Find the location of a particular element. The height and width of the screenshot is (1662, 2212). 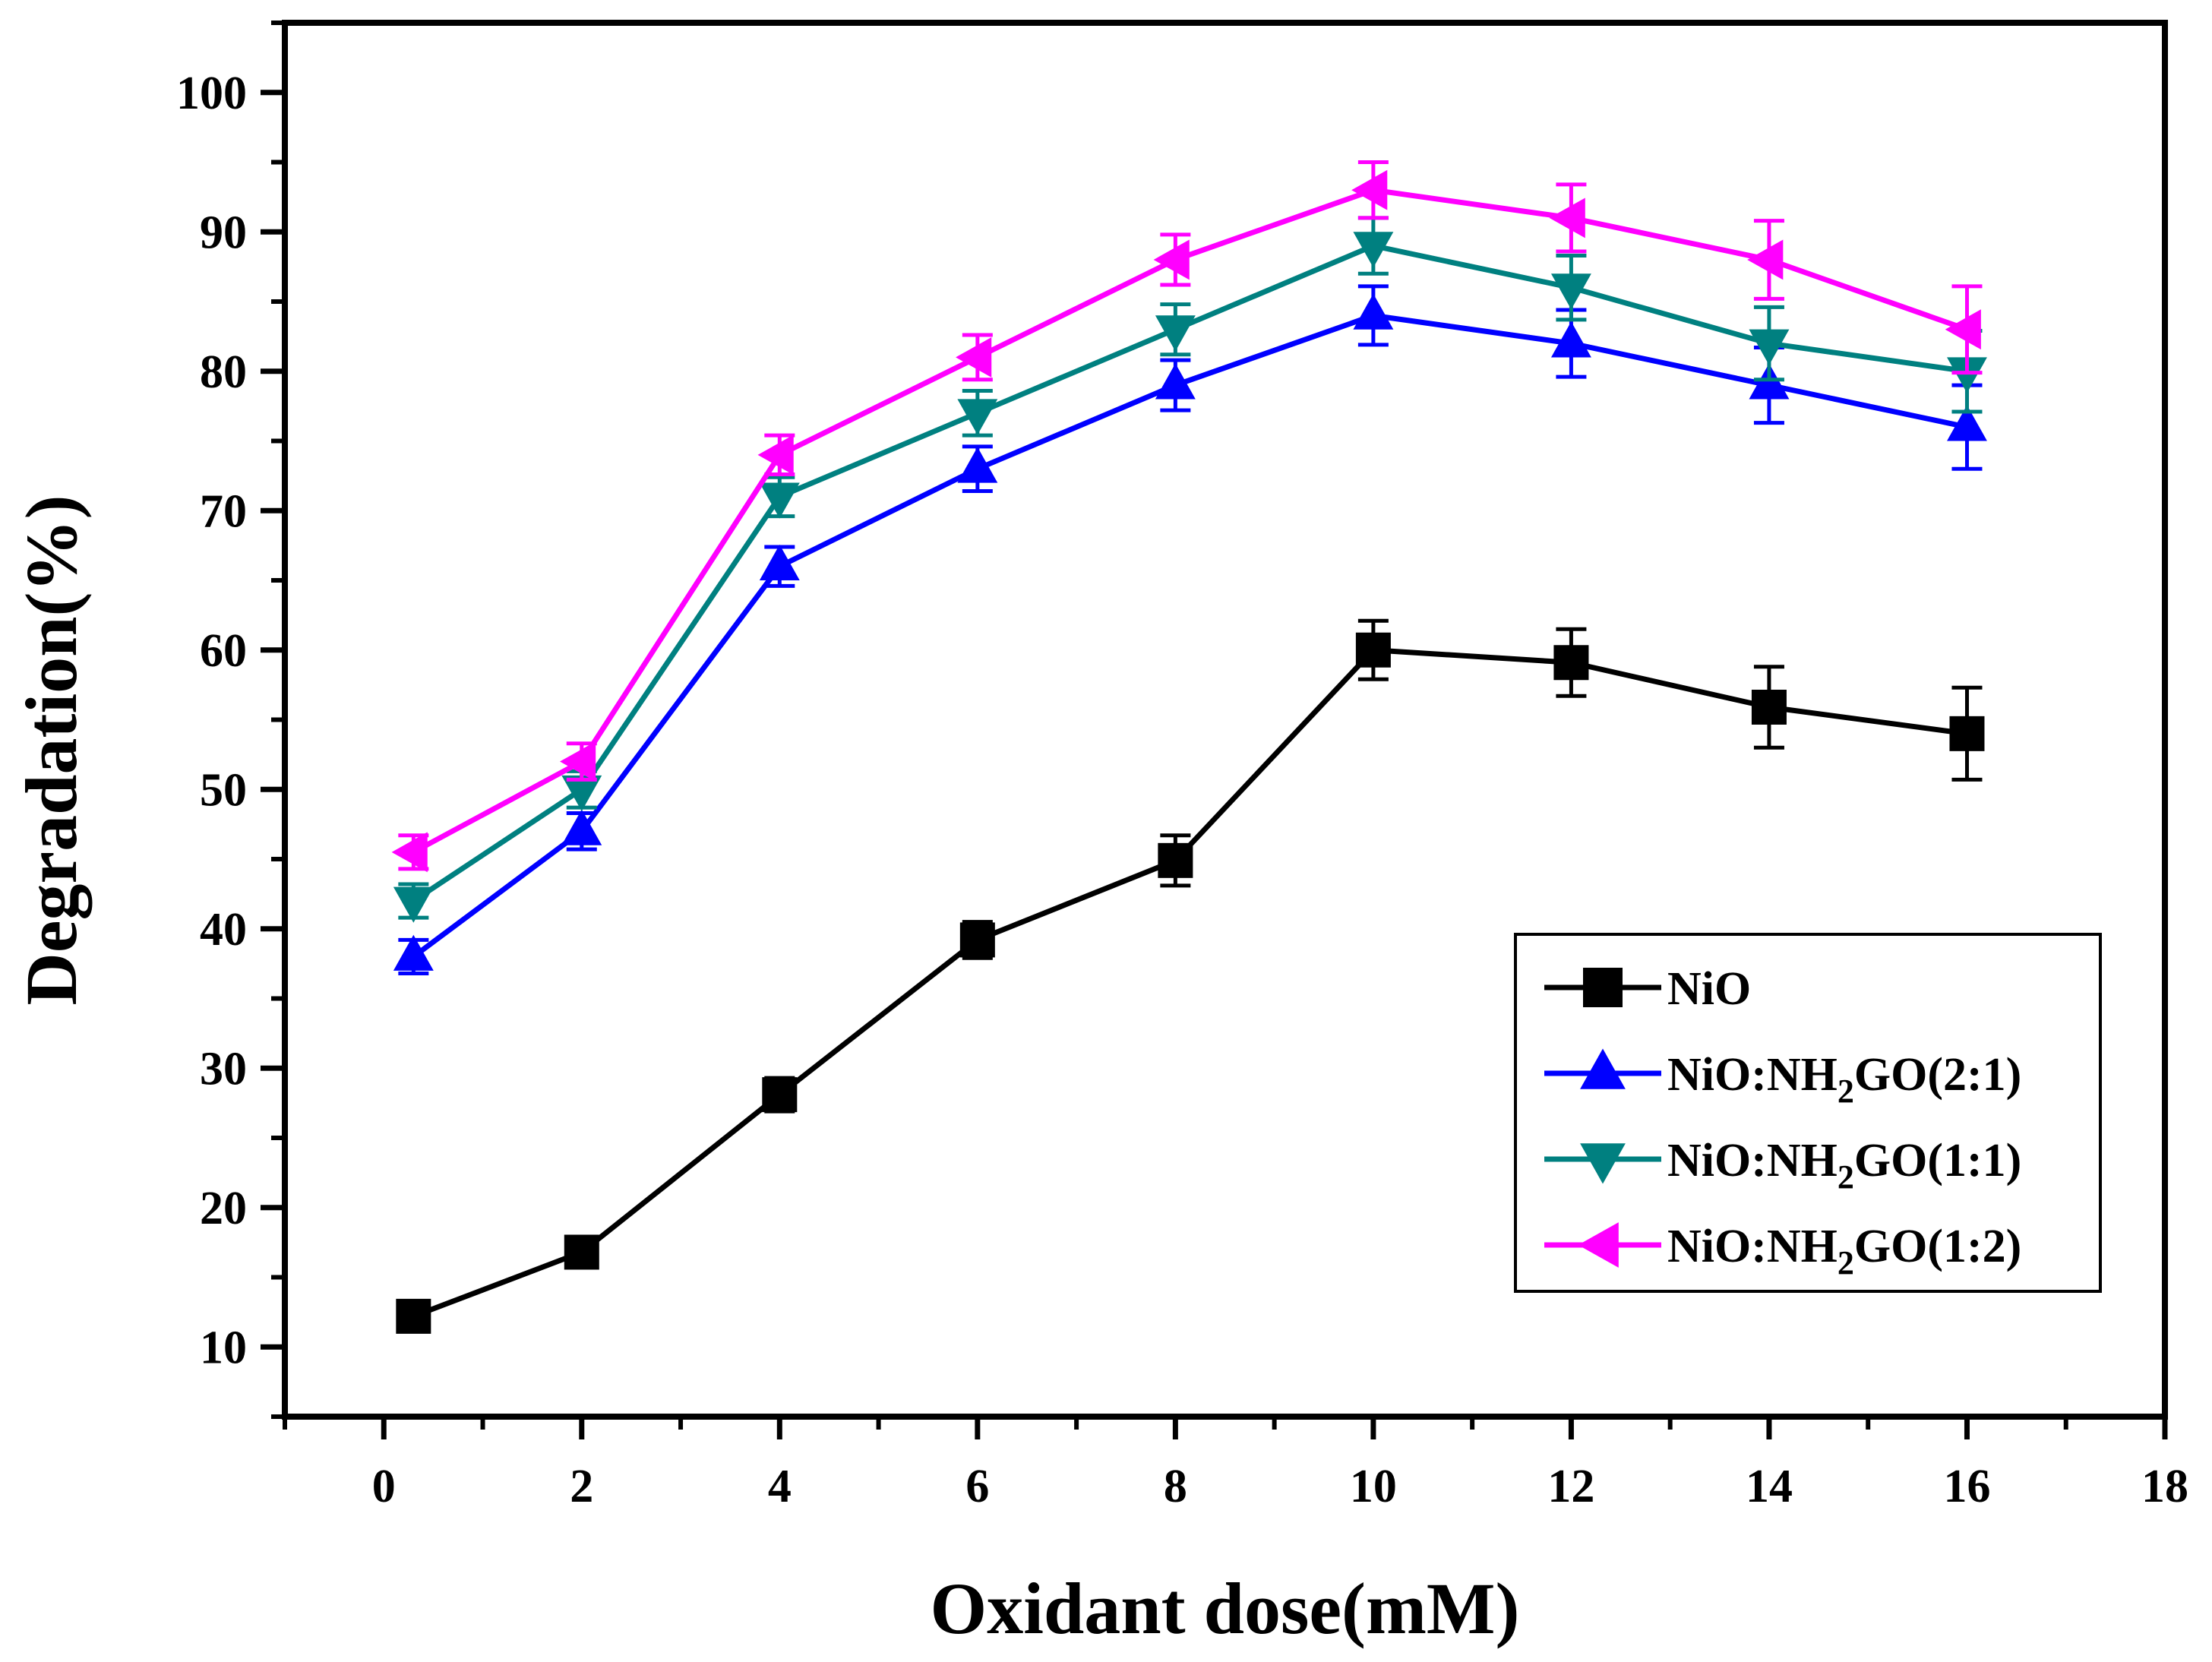

legend-label: NiO is located at coordinates (1709, 989).